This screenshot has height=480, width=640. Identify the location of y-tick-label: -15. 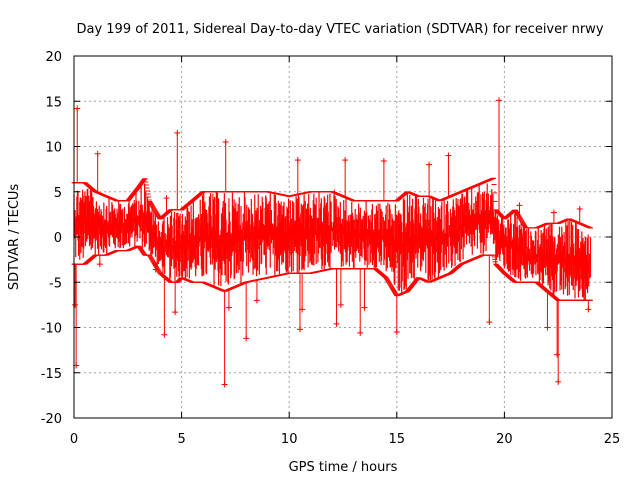
(51, 374).